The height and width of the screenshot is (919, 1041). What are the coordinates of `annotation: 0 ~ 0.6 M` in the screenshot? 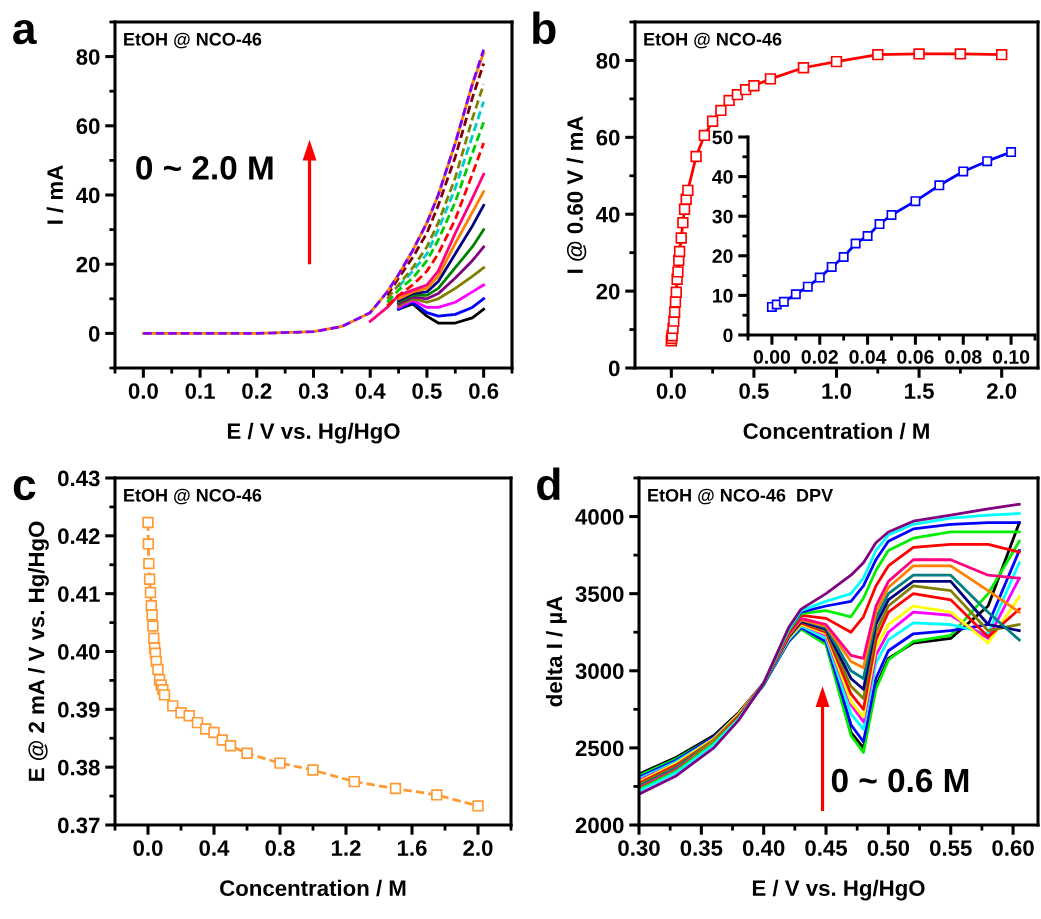 It's located at (900, 780).